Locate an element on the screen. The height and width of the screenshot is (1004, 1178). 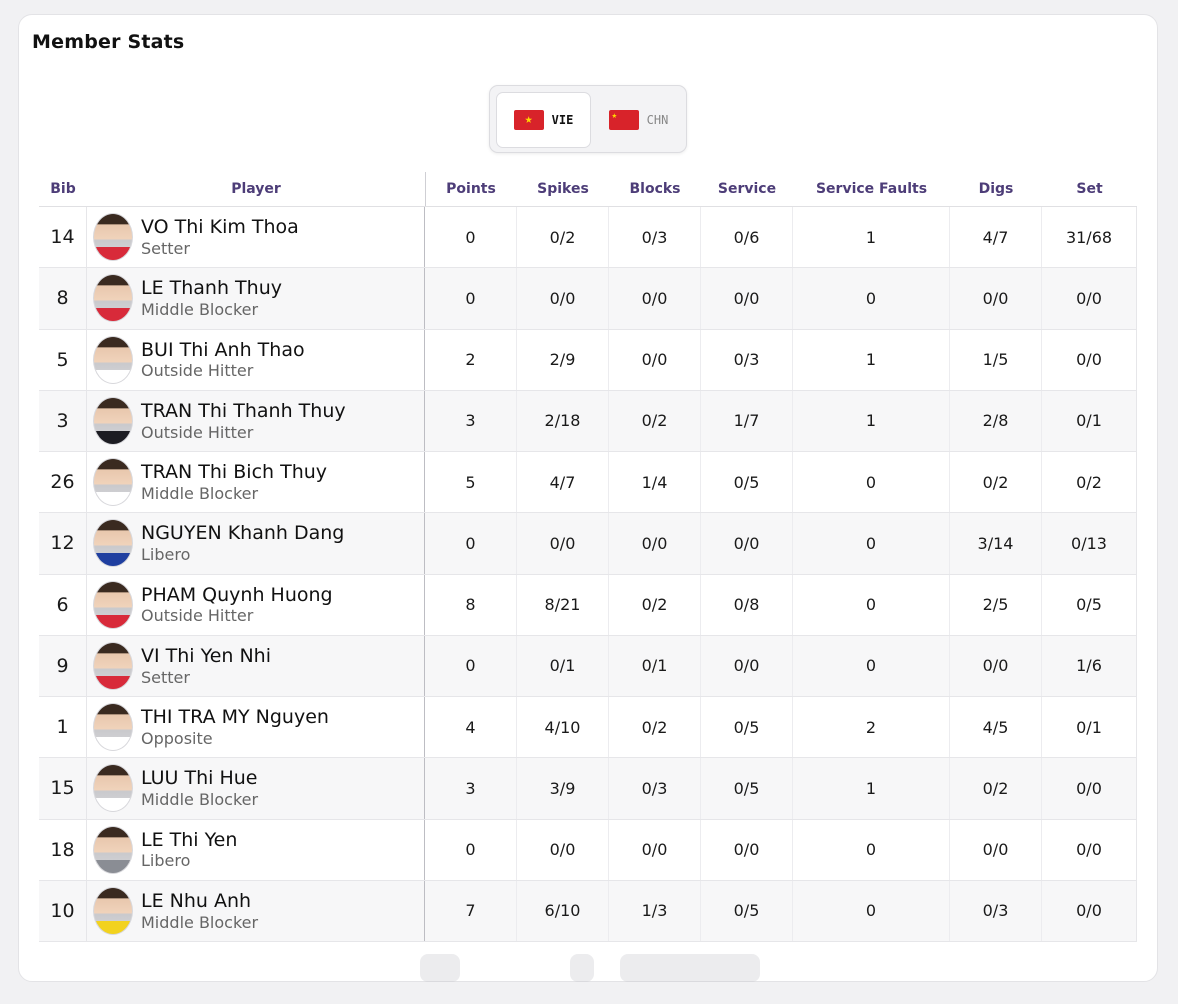
player-info: LE Thanh Thuy Middle Blocker is located at coordinates (211, 298).